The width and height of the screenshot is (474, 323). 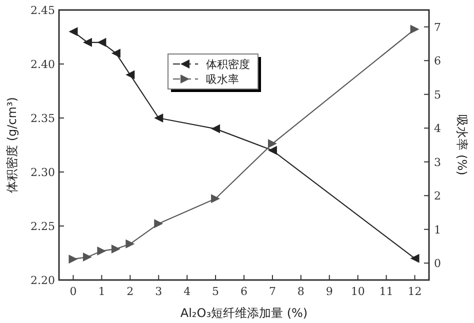 I want to click on y2-tick-label: 5, so click(x=437, y=95).